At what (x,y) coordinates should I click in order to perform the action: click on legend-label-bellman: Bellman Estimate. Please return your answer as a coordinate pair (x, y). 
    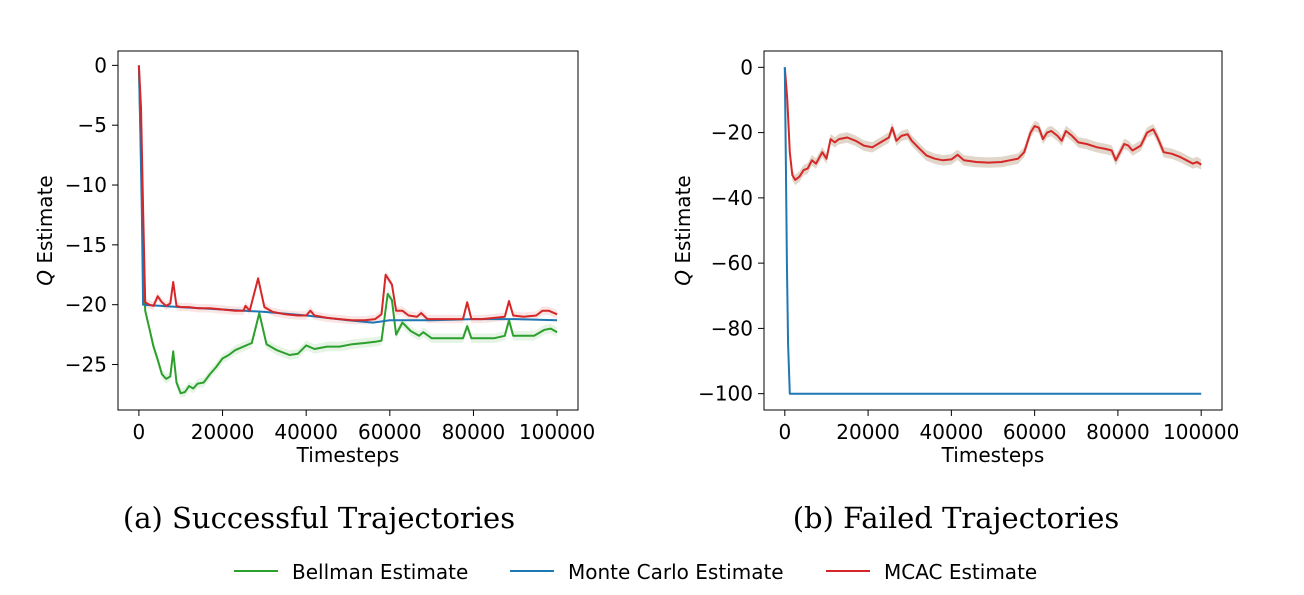
    Looking at the image, I should click on (380, 572).